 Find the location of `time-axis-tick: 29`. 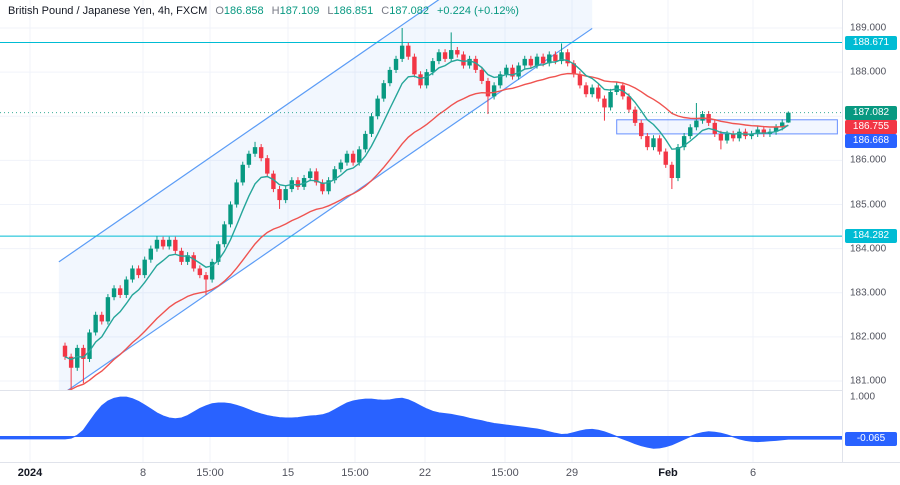

time-axis-tick: 29 is located at coordinates (572, 473).